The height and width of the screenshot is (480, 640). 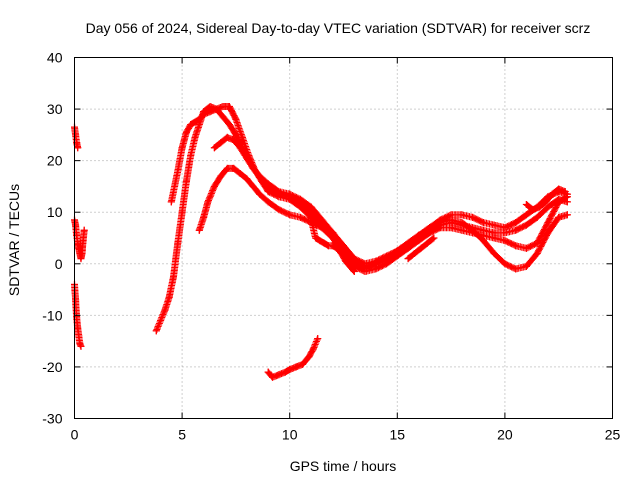 What do you see at coordinates (613, 435) in the screenshot?
I see `x-tick-label: 25` at bounding box center [613, 435].